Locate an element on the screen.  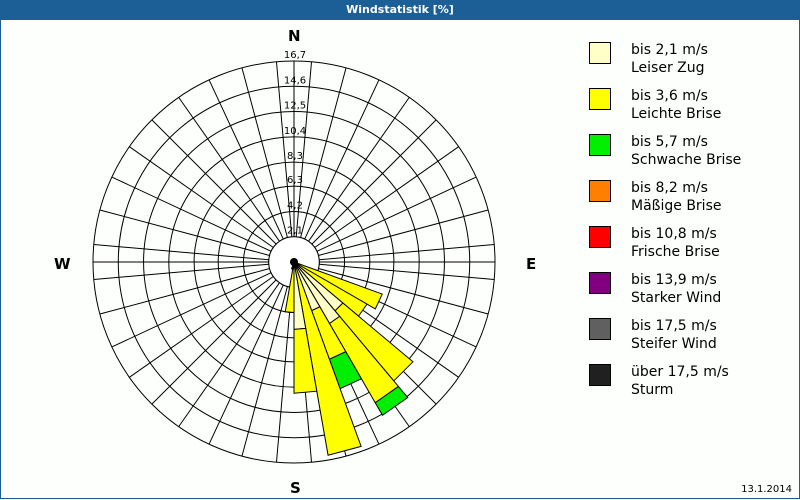
ring-label: 4,2 is located at coordinates (295, 205).